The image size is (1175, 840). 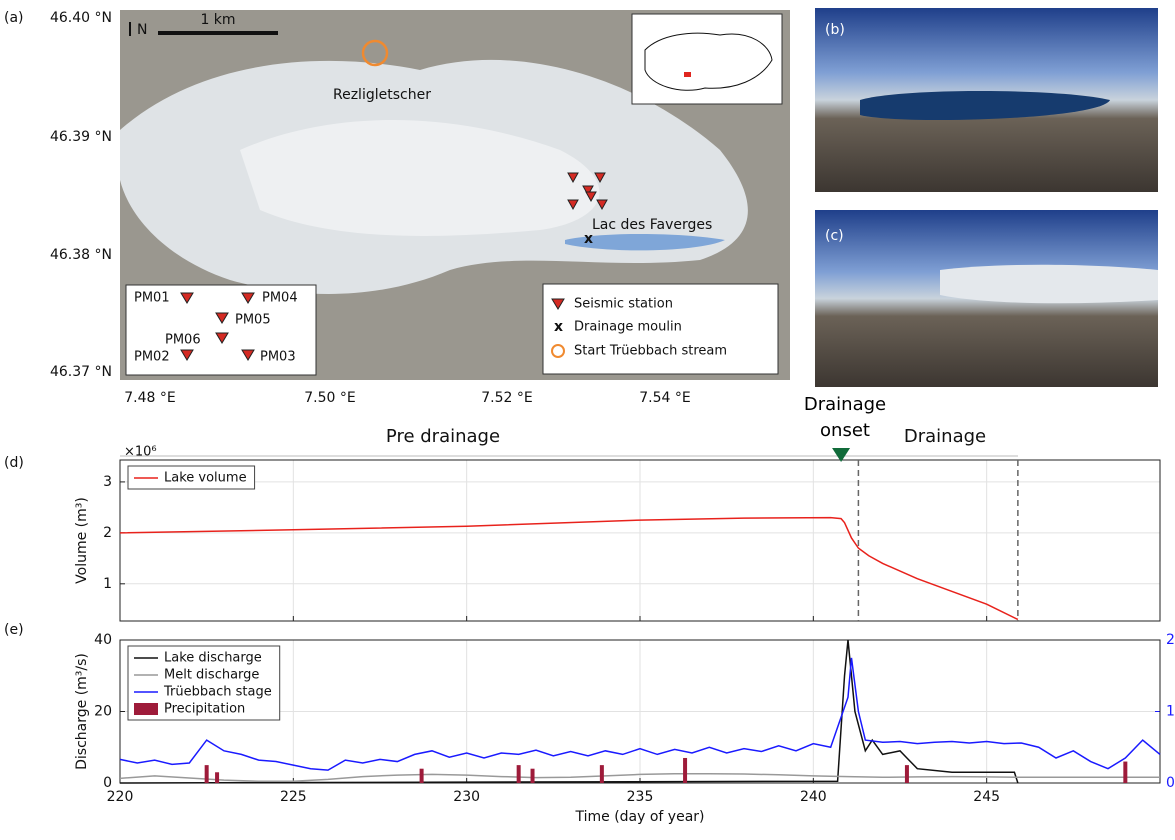 What do you see at coordinates (986, 298) in the screenshot?
I see `photo: (c)` at bounding box center [986, 298].